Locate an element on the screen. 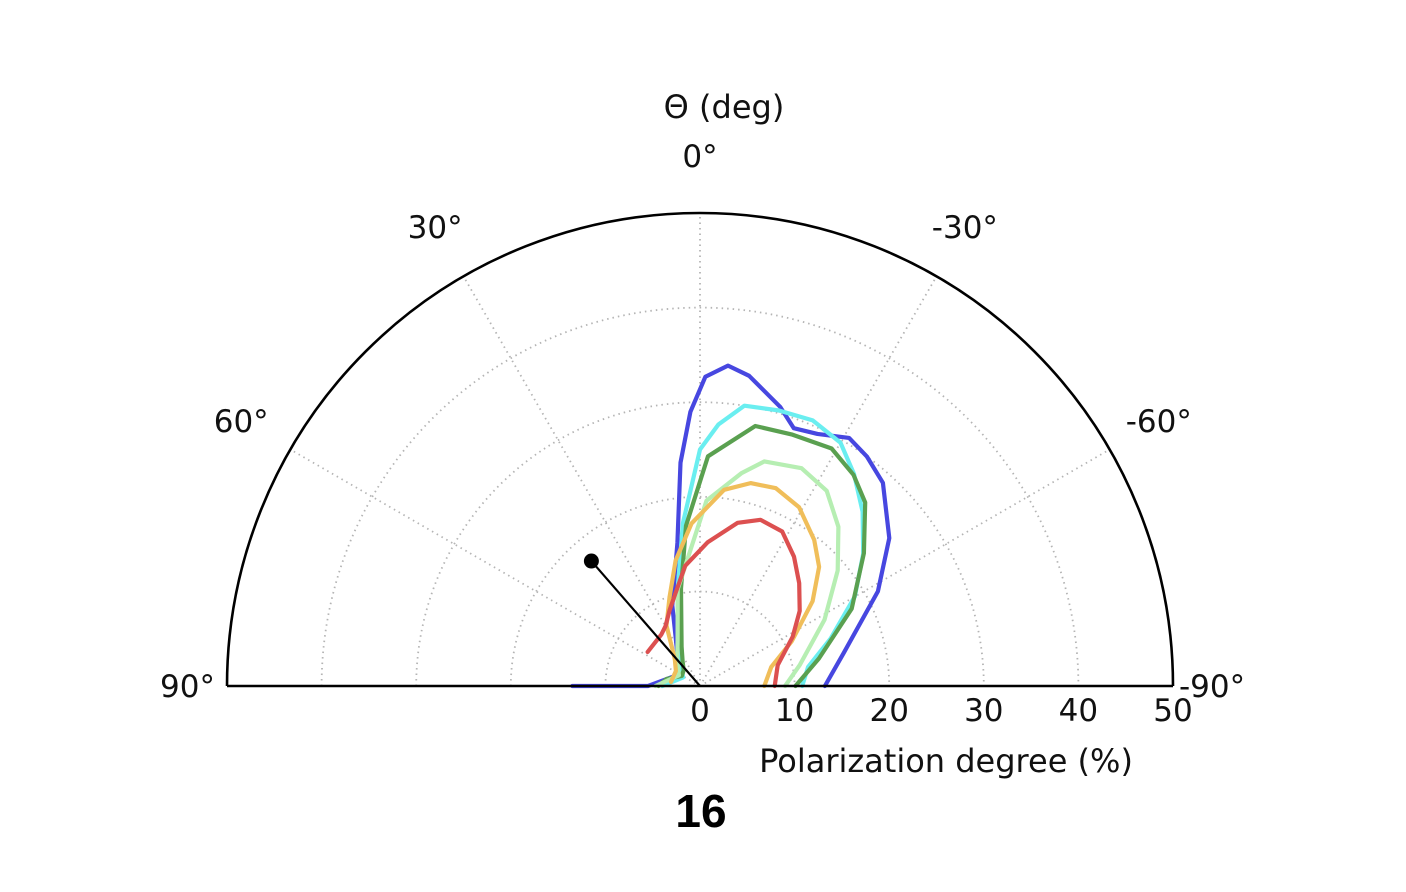  theta-tick-label: 60° is located at coordinates (241, 422).